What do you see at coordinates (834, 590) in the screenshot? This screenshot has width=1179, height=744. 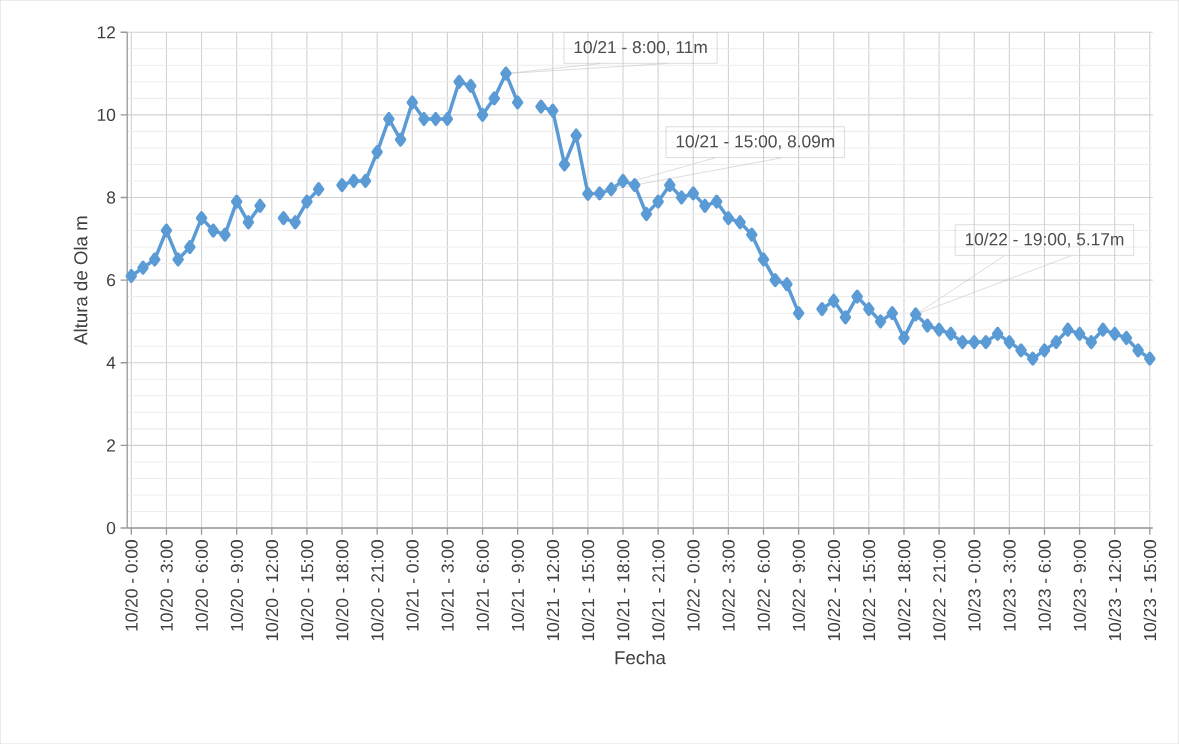 I see `x-tick-label: 10/22 - 12:00` at bounding box center [834, 590].